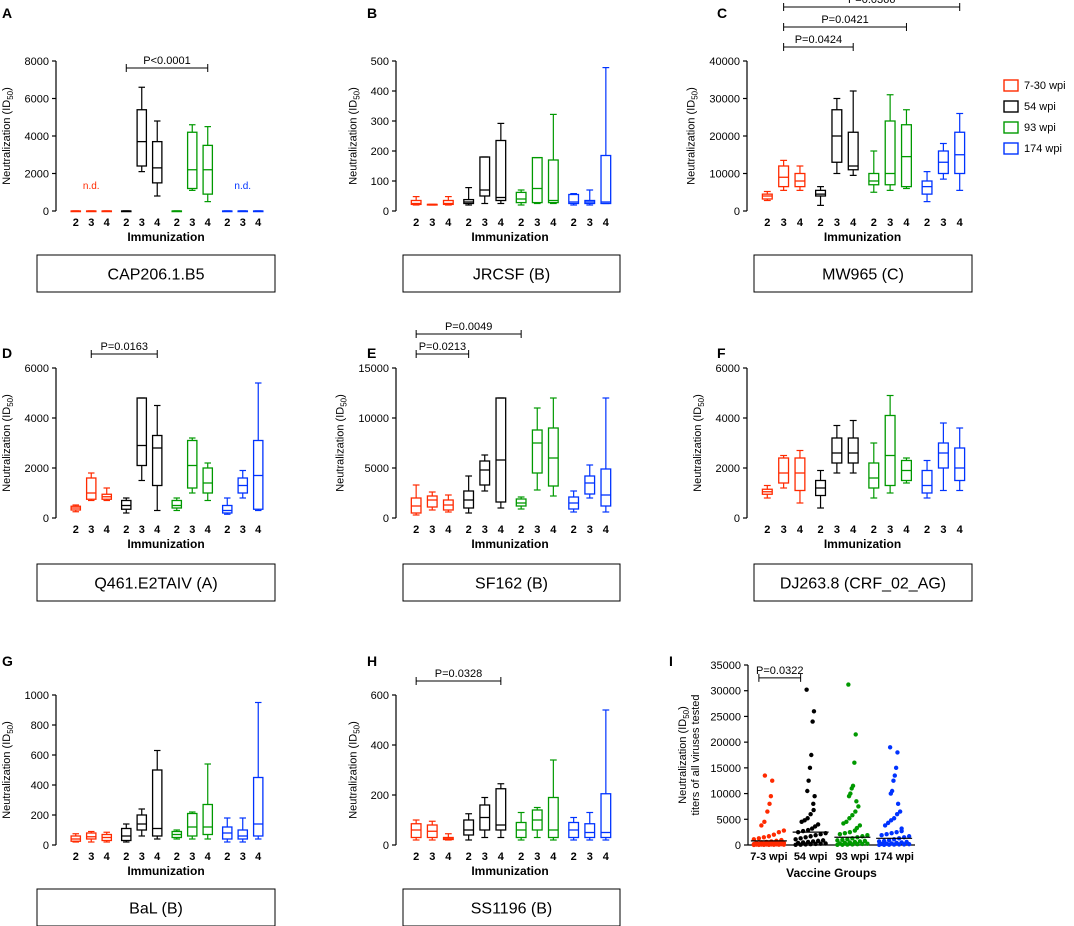  I want to click on virus-name: CAP206.1.B5, so click(156, 275).